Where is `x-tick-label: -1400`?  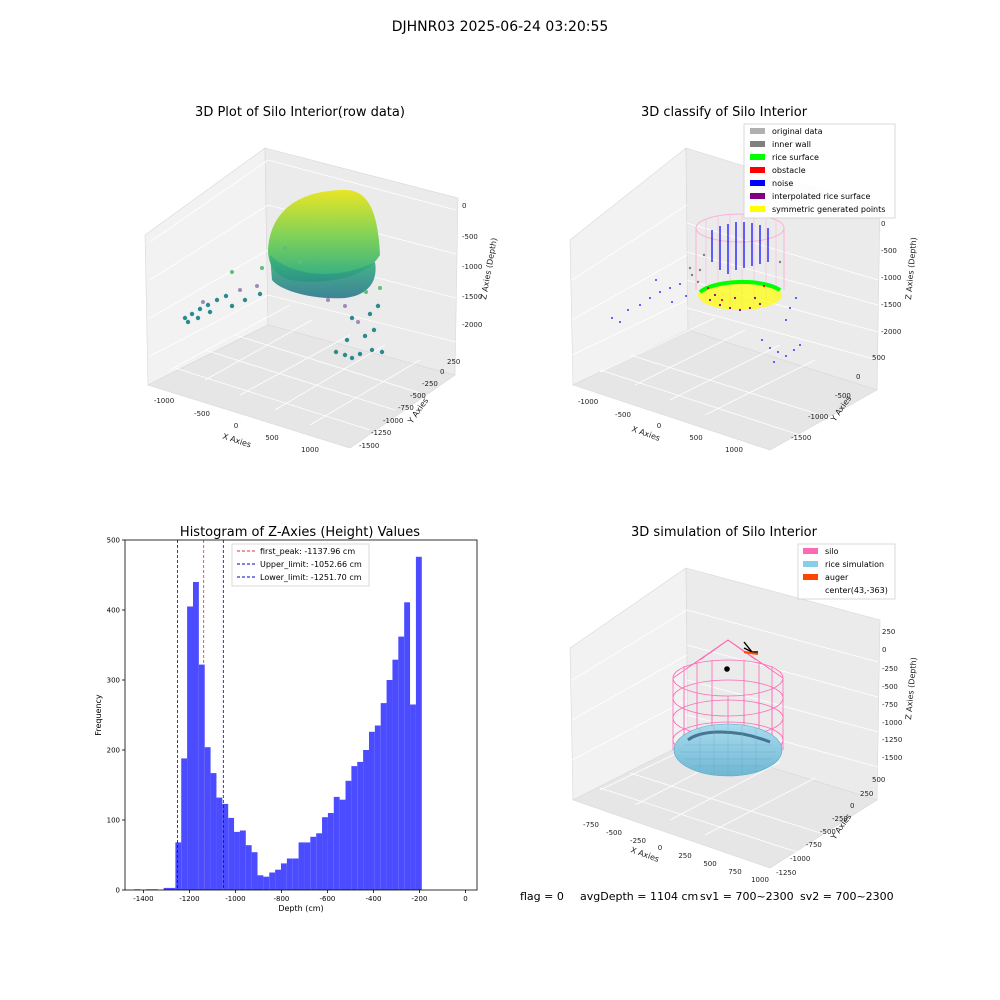 x-tick-label: -1400 is located at coordinates (143, 899).